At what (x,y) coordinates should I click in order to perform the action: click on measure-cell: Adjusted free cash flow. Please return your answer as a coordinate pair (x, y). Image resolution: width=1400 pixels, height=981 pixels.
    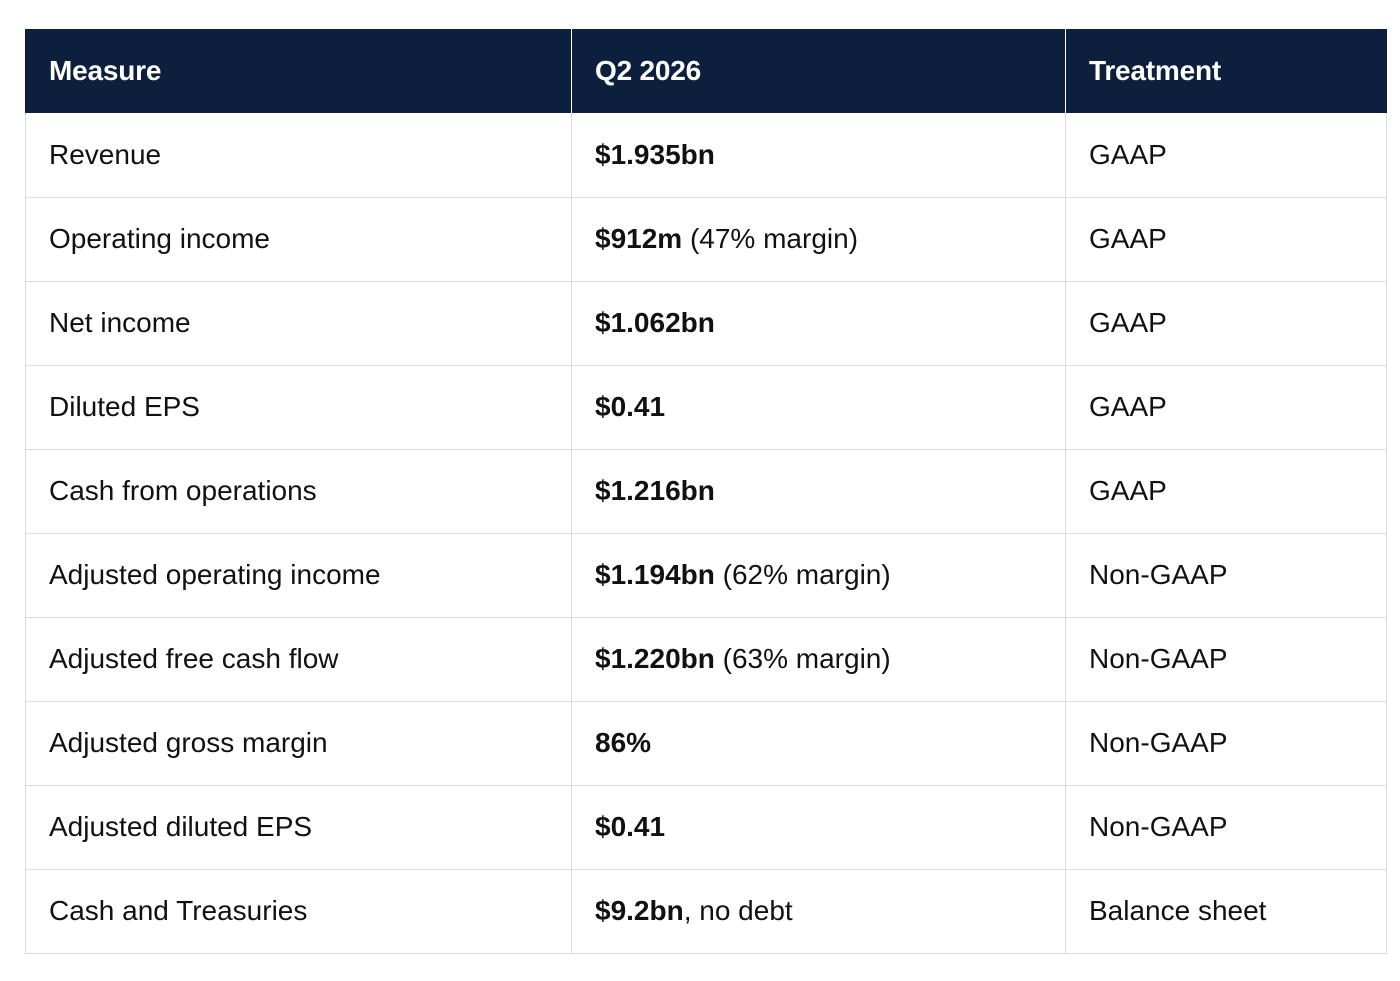
    Looking at the image, I should click on (298, 659).